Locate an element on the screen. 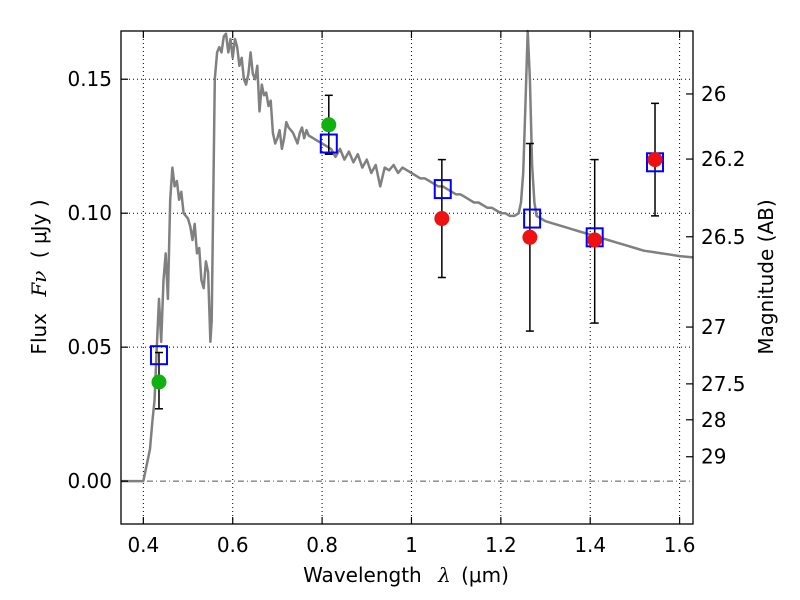 The width and height of the screenshot is (800, 600). x-tick-label: 1.6 is located at coordinates (680, 545).